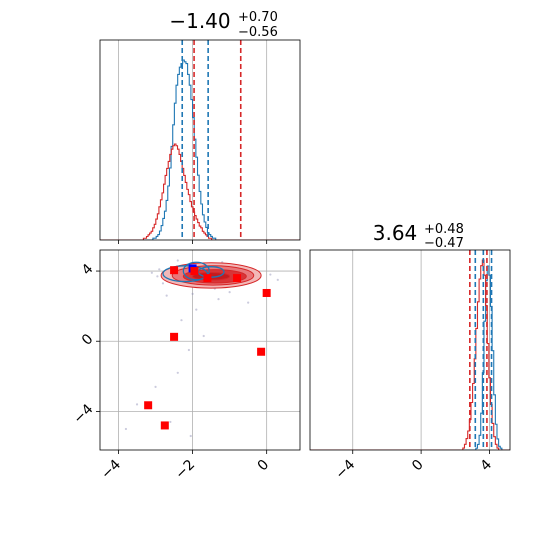 This screenshot has width=550, height=550. Describe the element at coordinates (84, 414) in the screenshot. I see `y-tick-label-0: −4` at that location.